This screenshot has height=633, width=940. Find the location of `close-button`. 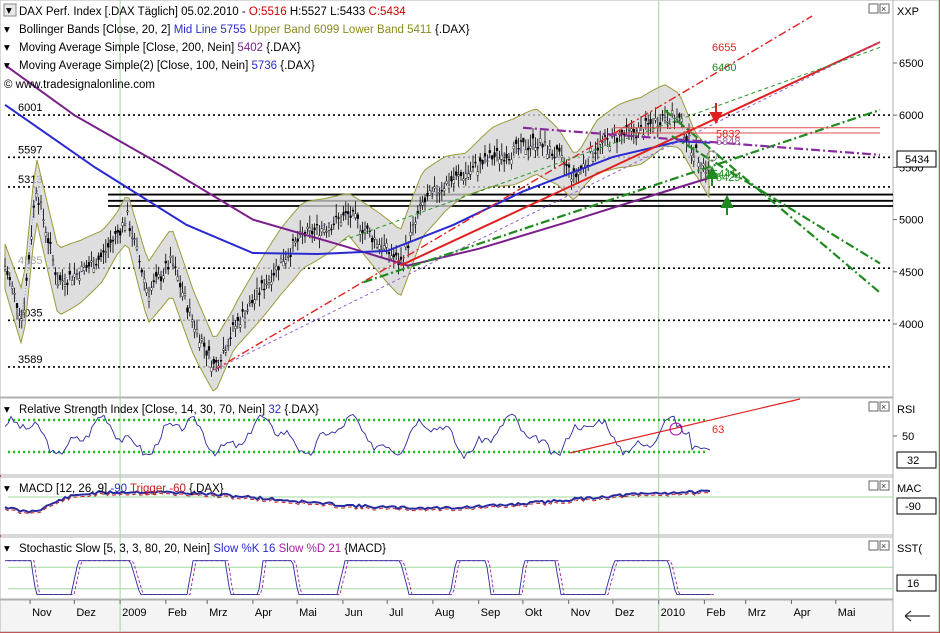

close-button is located at coordinates (884, 8).